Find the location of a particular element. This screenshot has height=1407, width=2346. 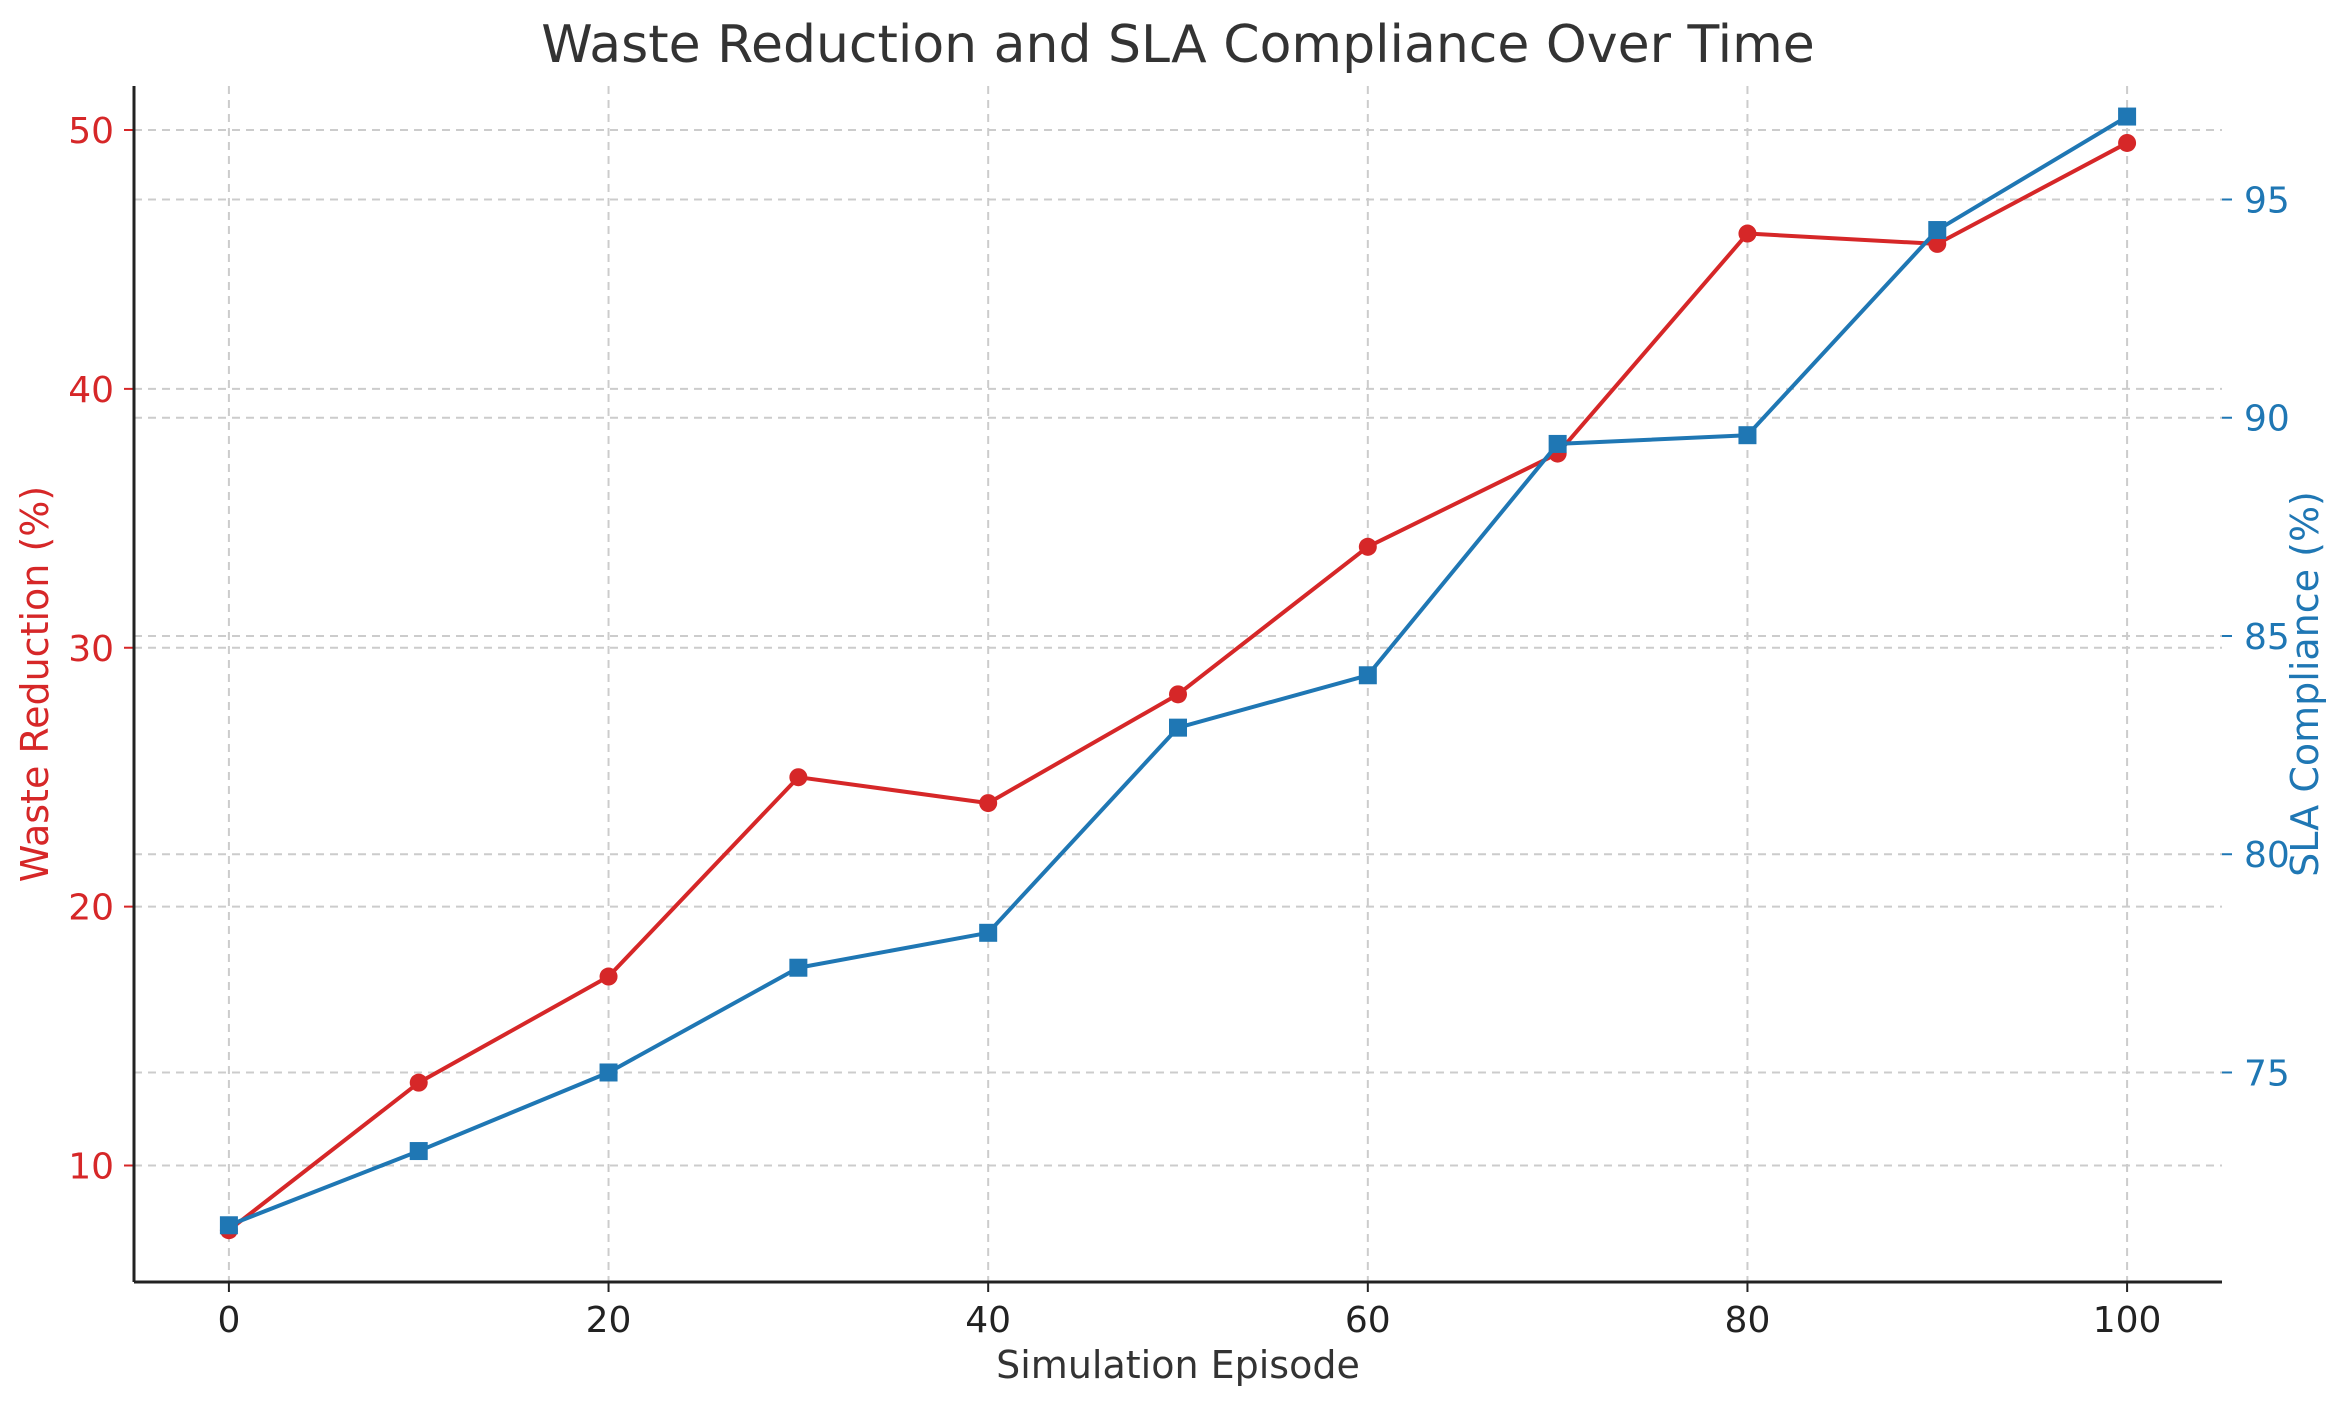

x-tick-label: 60 is located at coordinates (1368, 1320).